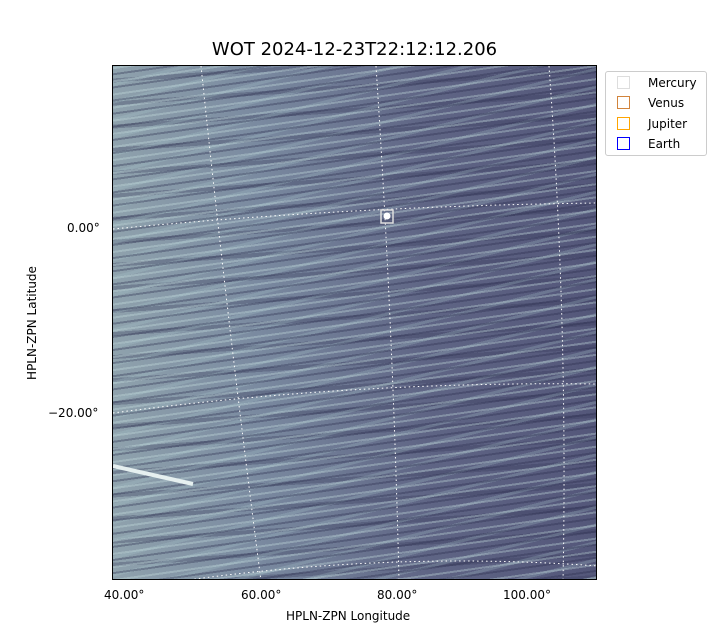 Image resolution: width=720 pixels, height=640 pixels. I want to click on mercury-point, so click(387, 216).